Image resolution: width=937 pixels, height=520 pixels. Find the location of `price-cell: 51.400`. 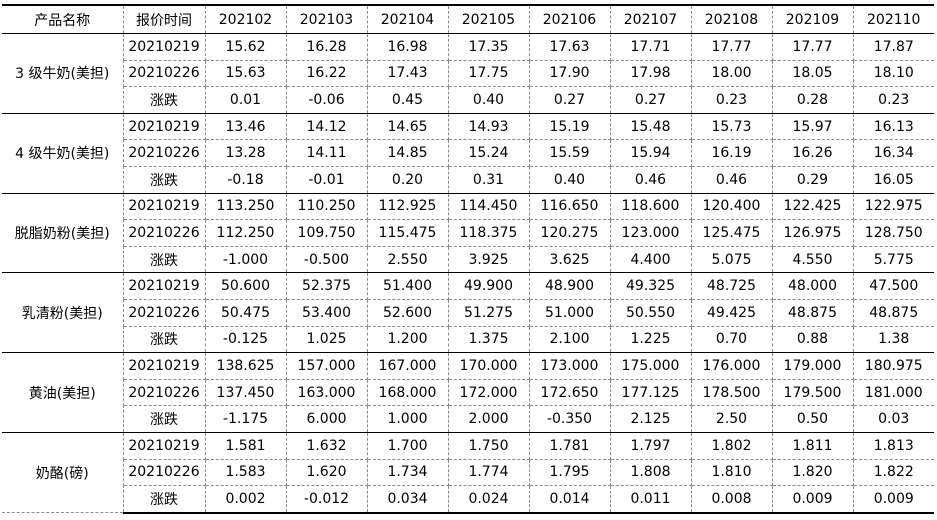

price-cell: 51.400 is located at coordinates (407, 286).